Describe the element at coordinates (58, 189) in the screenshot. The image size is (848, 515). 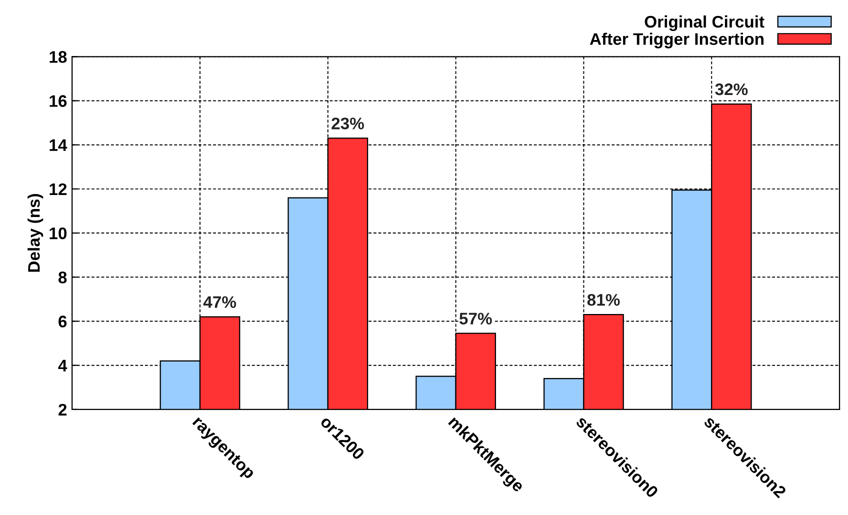
I see `y-tick-label: 12` at that location.